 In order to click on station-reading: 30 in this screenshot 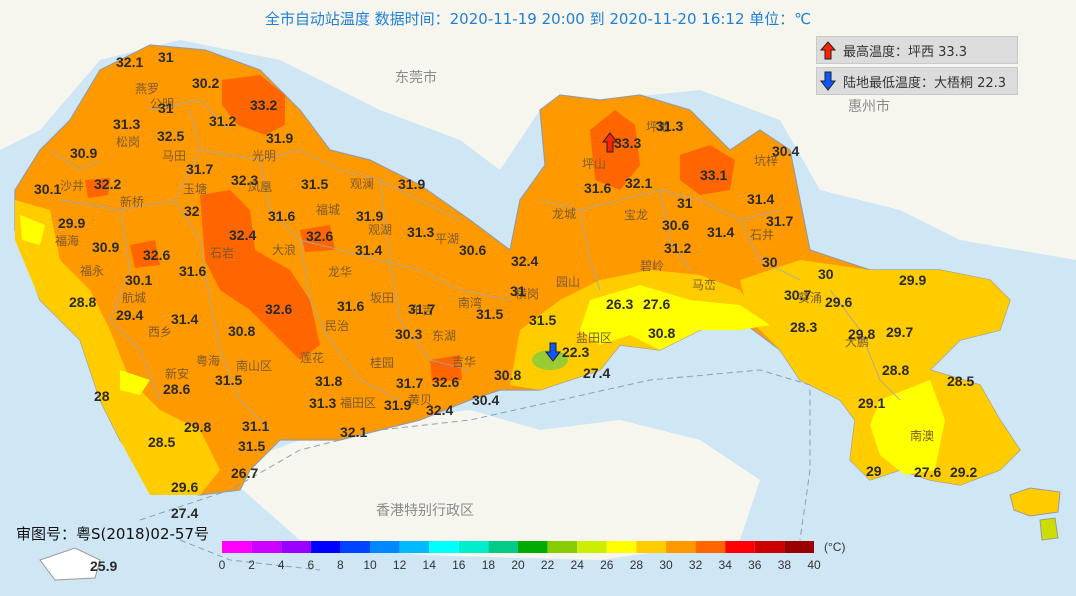, I will do `click(770, 262)`.